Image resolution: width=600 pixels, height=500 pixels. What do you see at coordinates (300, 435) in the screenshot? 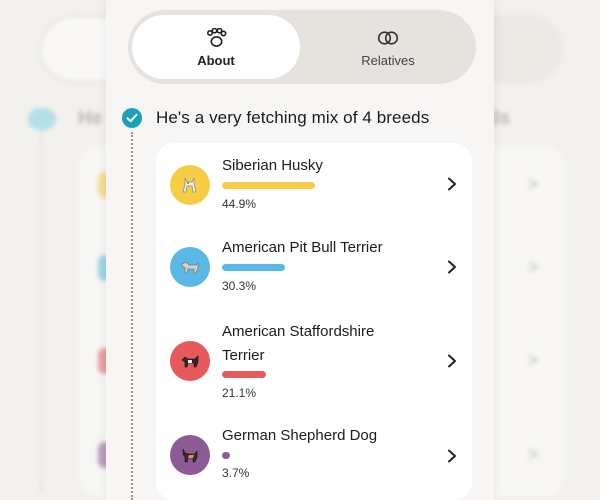
I see `breed-name: German Shepherd Dog` at bounding box center [300, 435].